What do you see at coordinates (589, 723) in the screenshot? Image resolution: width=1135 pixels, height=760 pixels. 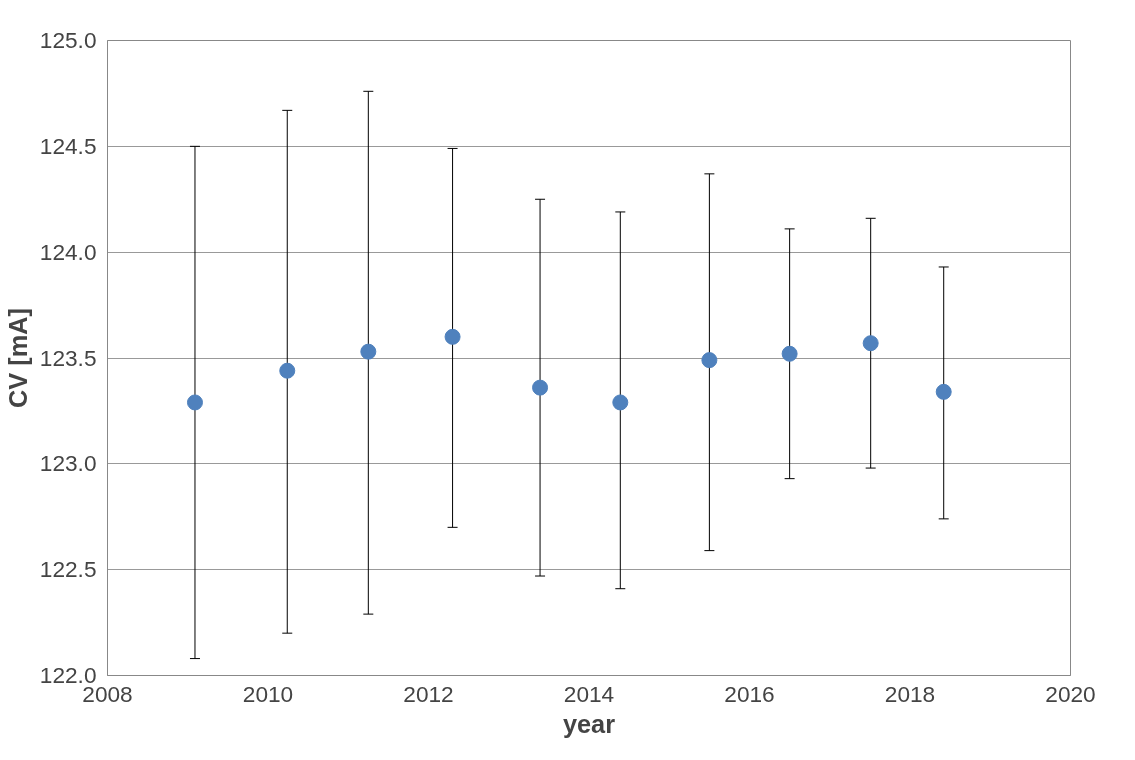 I see `x-axis-title: year` at bounding box center [589, 723].